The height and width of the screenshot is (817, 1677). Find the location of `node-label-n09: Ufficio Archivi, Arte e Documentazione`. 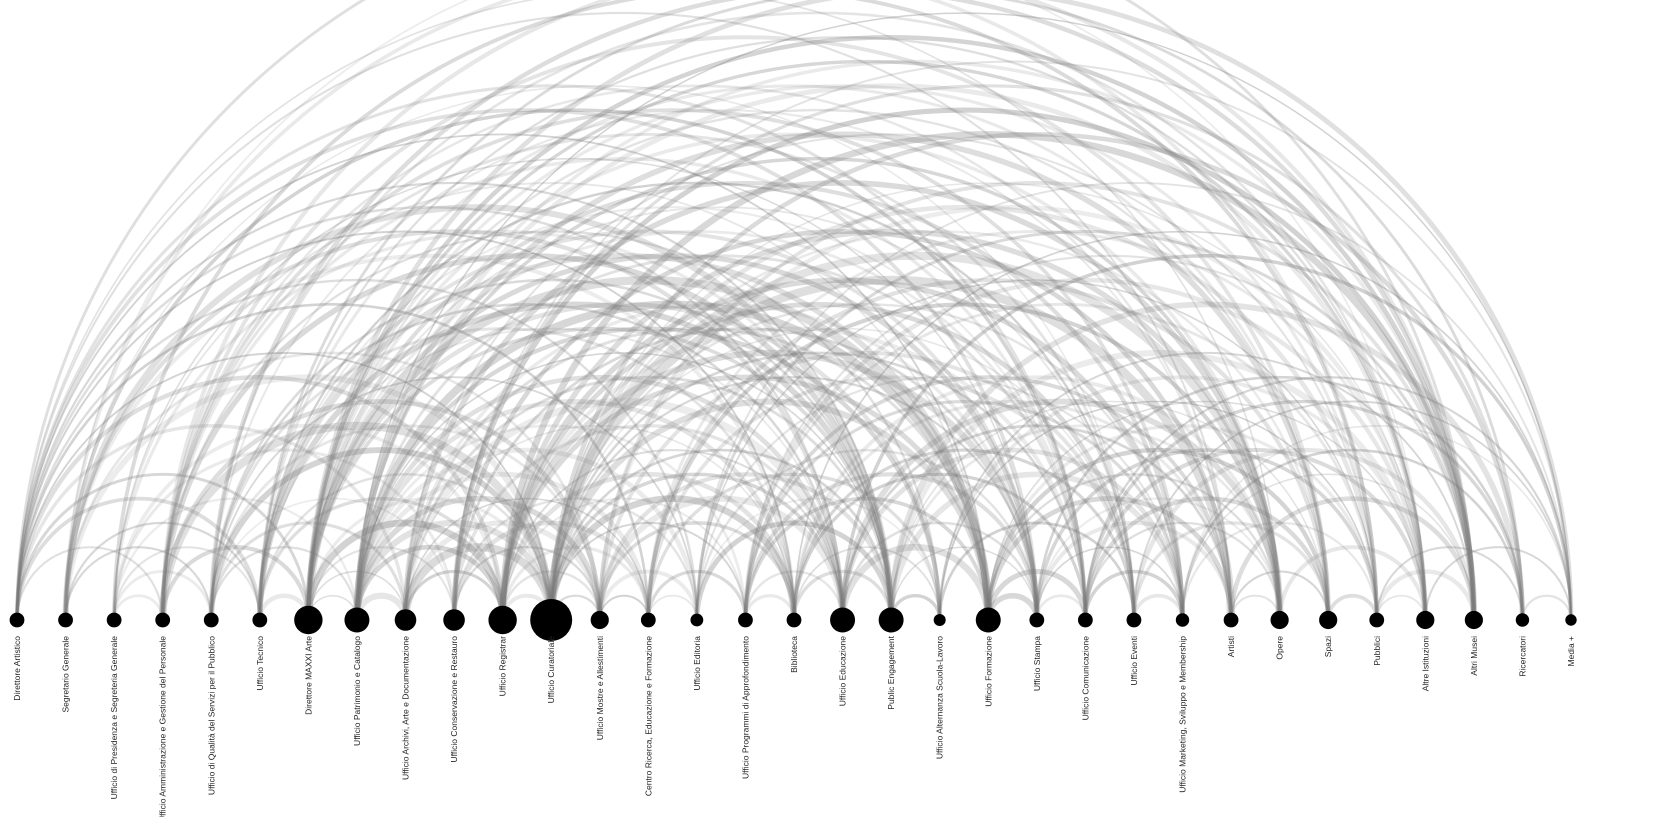

node-label-n09: Ufficio Archivi, Arte e Documentazione is located at coordinates (406, 708).